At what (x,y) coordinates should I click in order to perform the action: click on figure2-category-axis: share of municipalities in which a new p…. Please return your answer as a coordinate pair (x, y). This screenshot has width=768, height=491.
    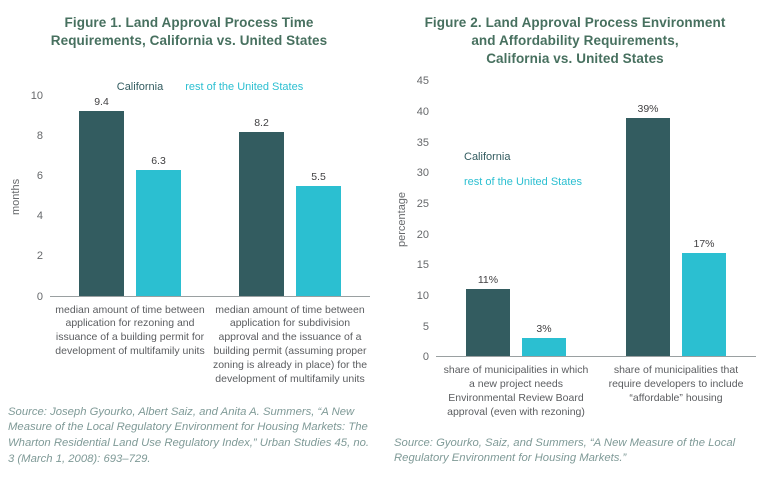
    Looking at the image, I should click on (596, 388).